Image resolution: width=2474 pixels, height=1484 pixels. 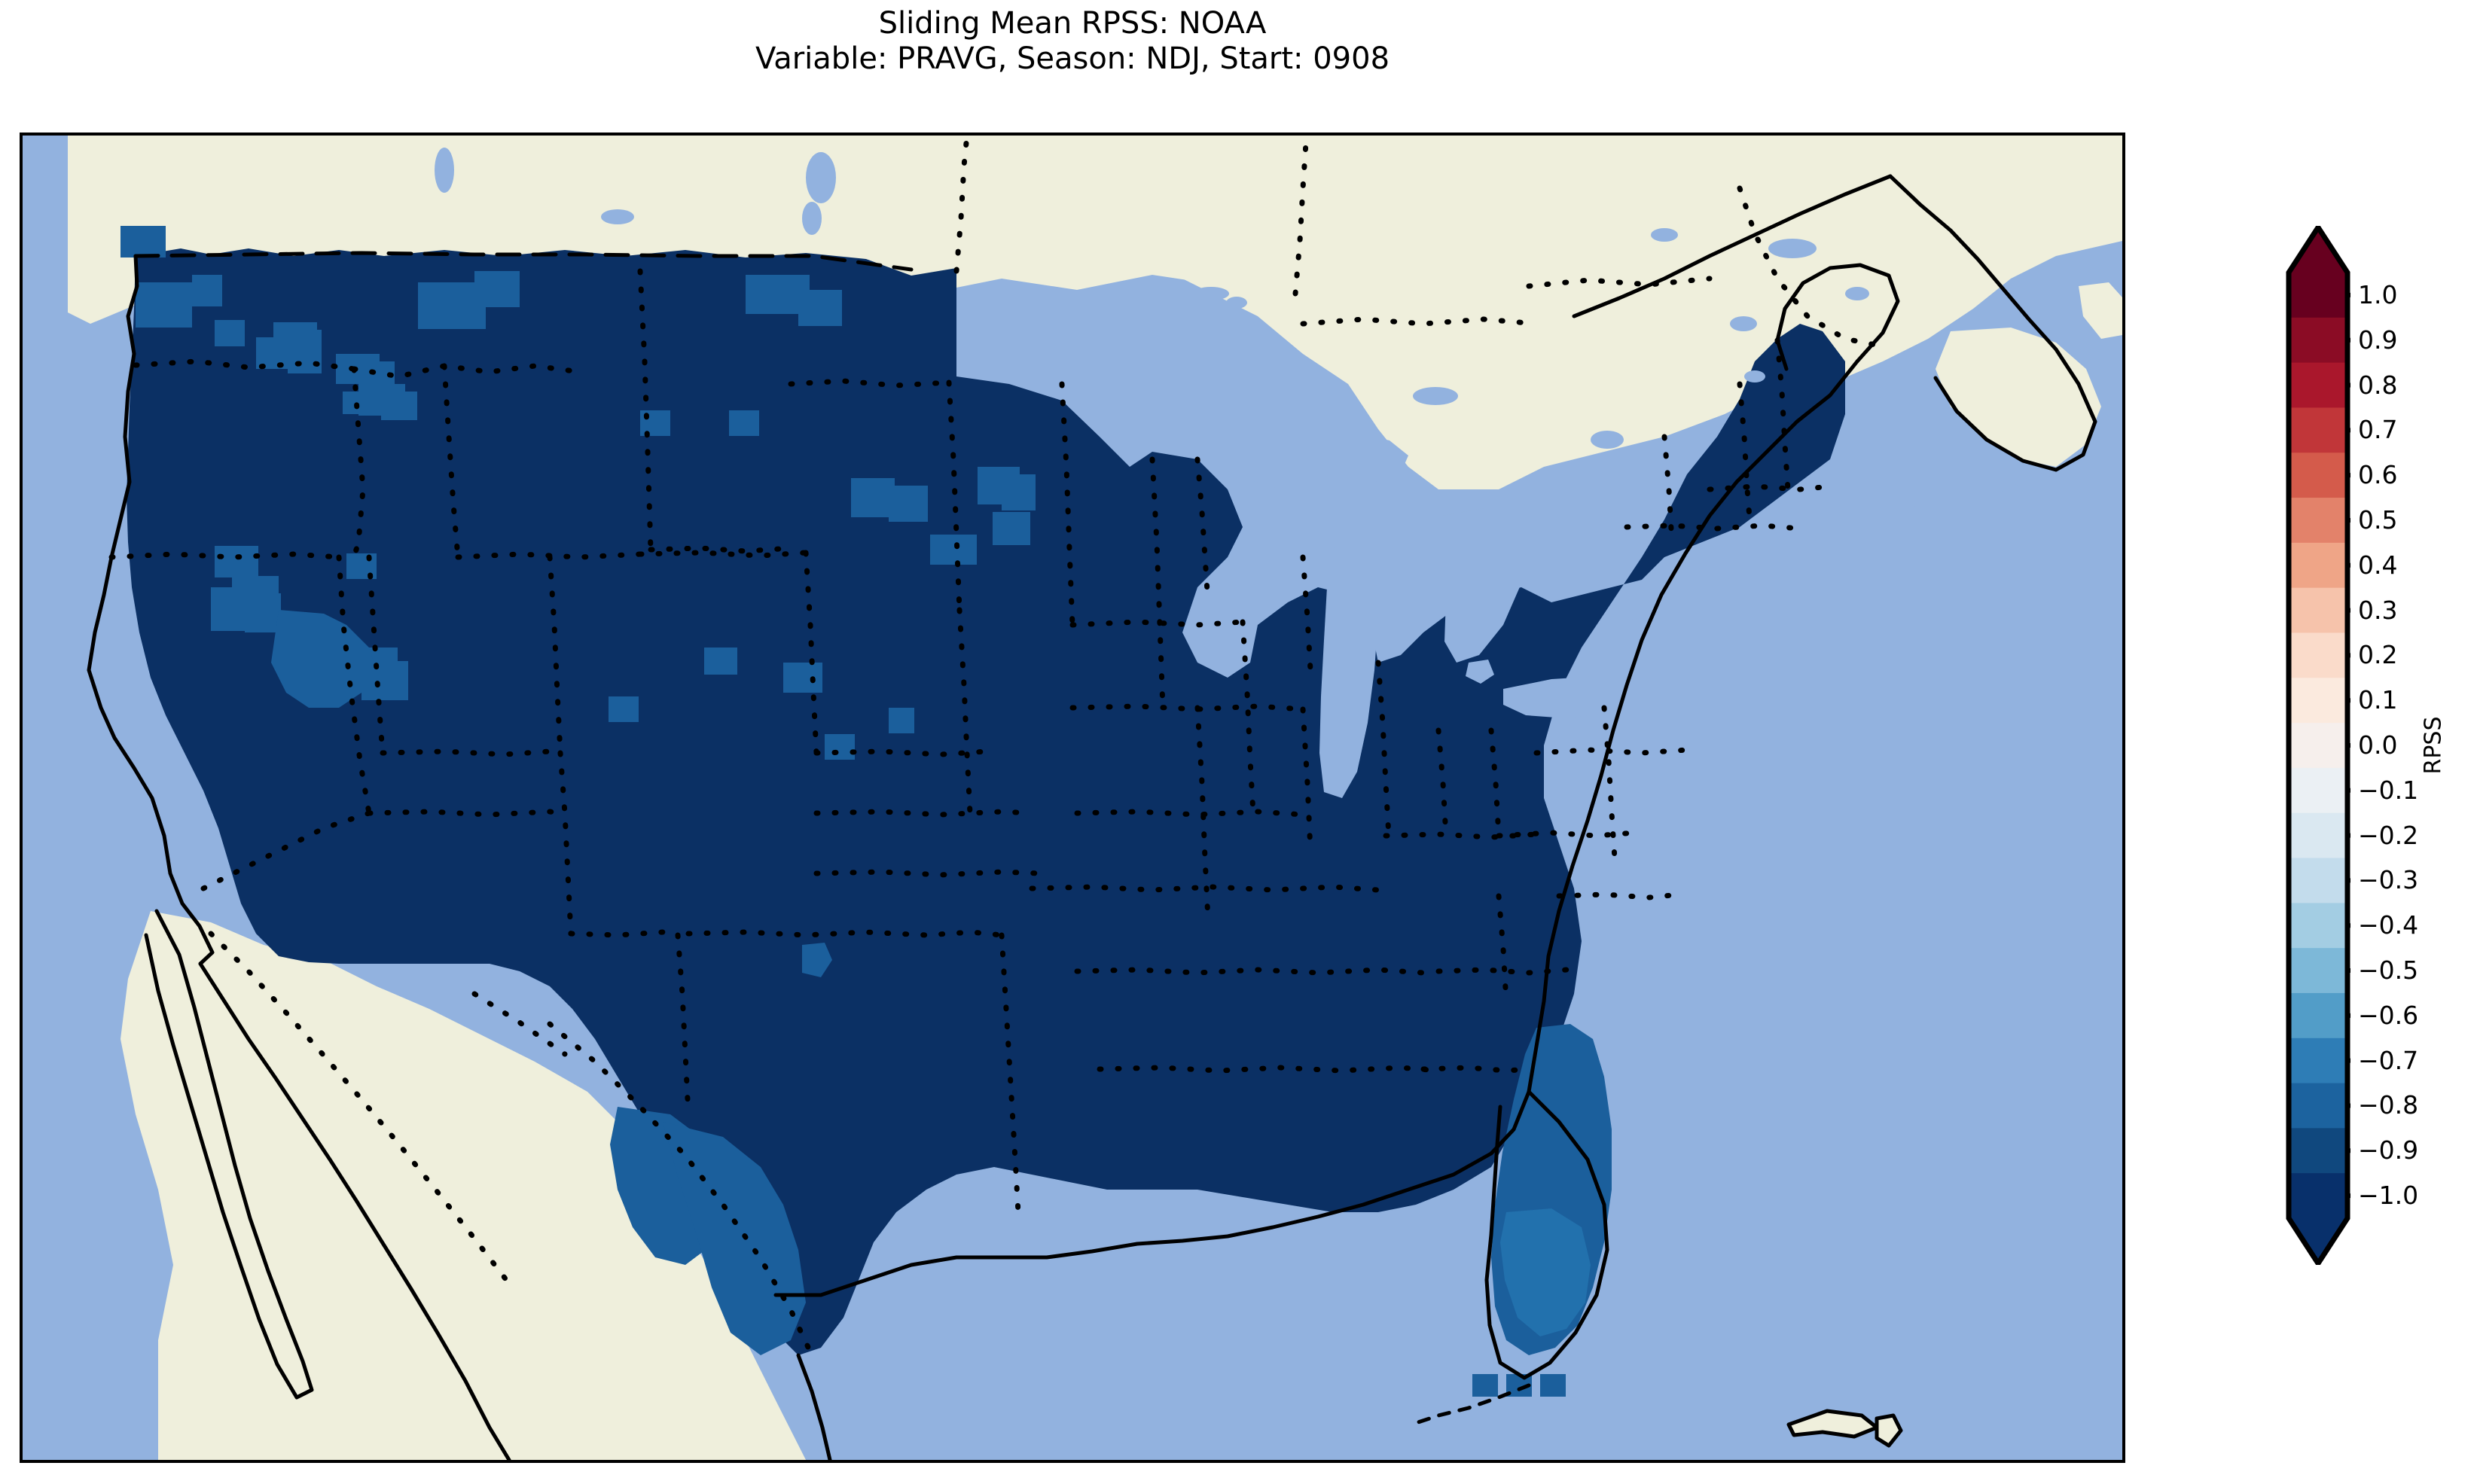 I want to click on colorbar-tick-label: 0.9, so click(x=2378, y=340).